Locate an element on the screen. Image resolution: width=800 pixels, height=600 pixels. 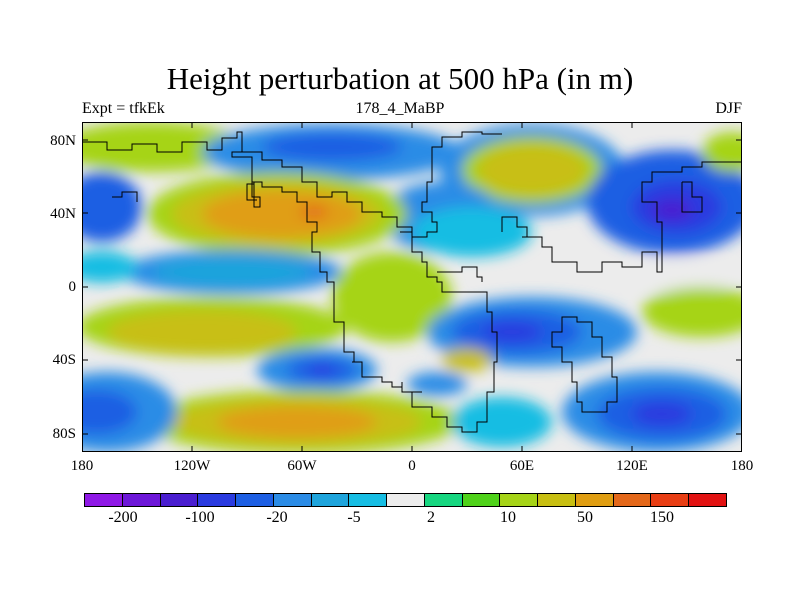
y-tick-80n: 80N is located at coordinates (63, 141).